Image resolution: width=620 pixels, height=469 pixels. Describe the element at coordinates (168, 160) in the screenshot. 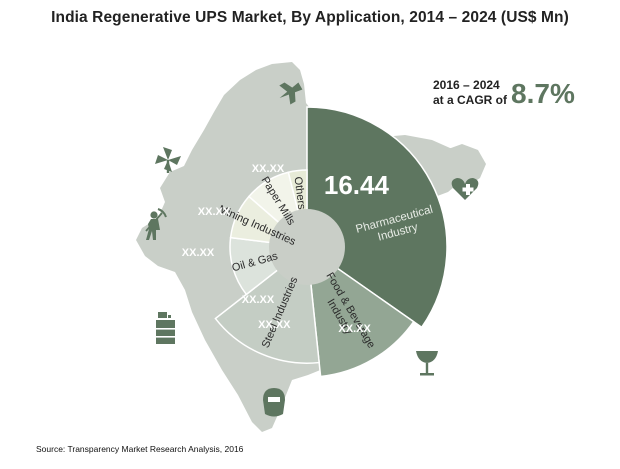

I see `windmill-icon` at that location.